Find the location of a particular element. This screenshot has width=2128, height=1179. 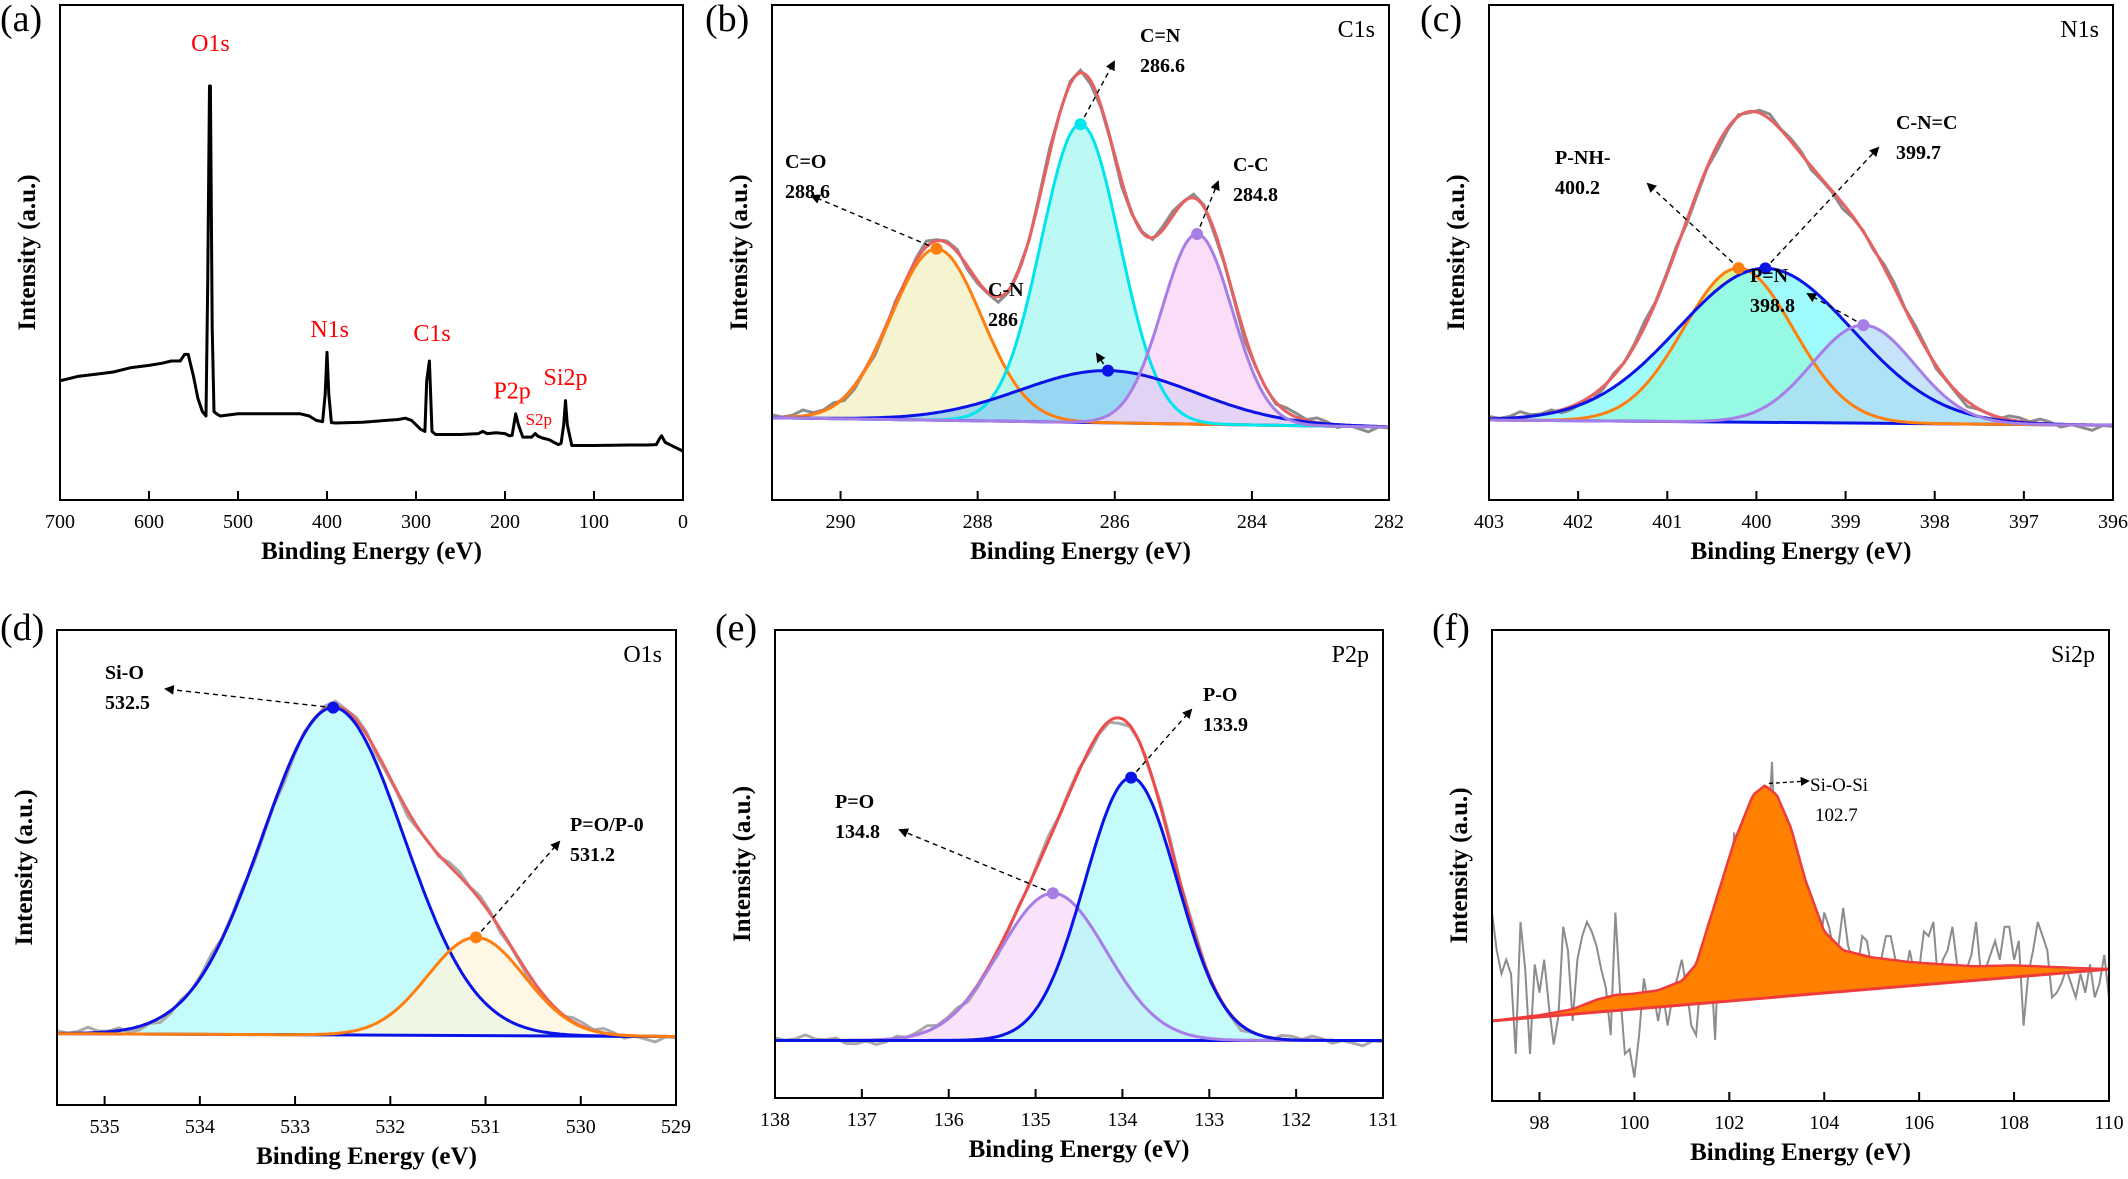

panel-f-baseline is located at coordinates (1800, 995).